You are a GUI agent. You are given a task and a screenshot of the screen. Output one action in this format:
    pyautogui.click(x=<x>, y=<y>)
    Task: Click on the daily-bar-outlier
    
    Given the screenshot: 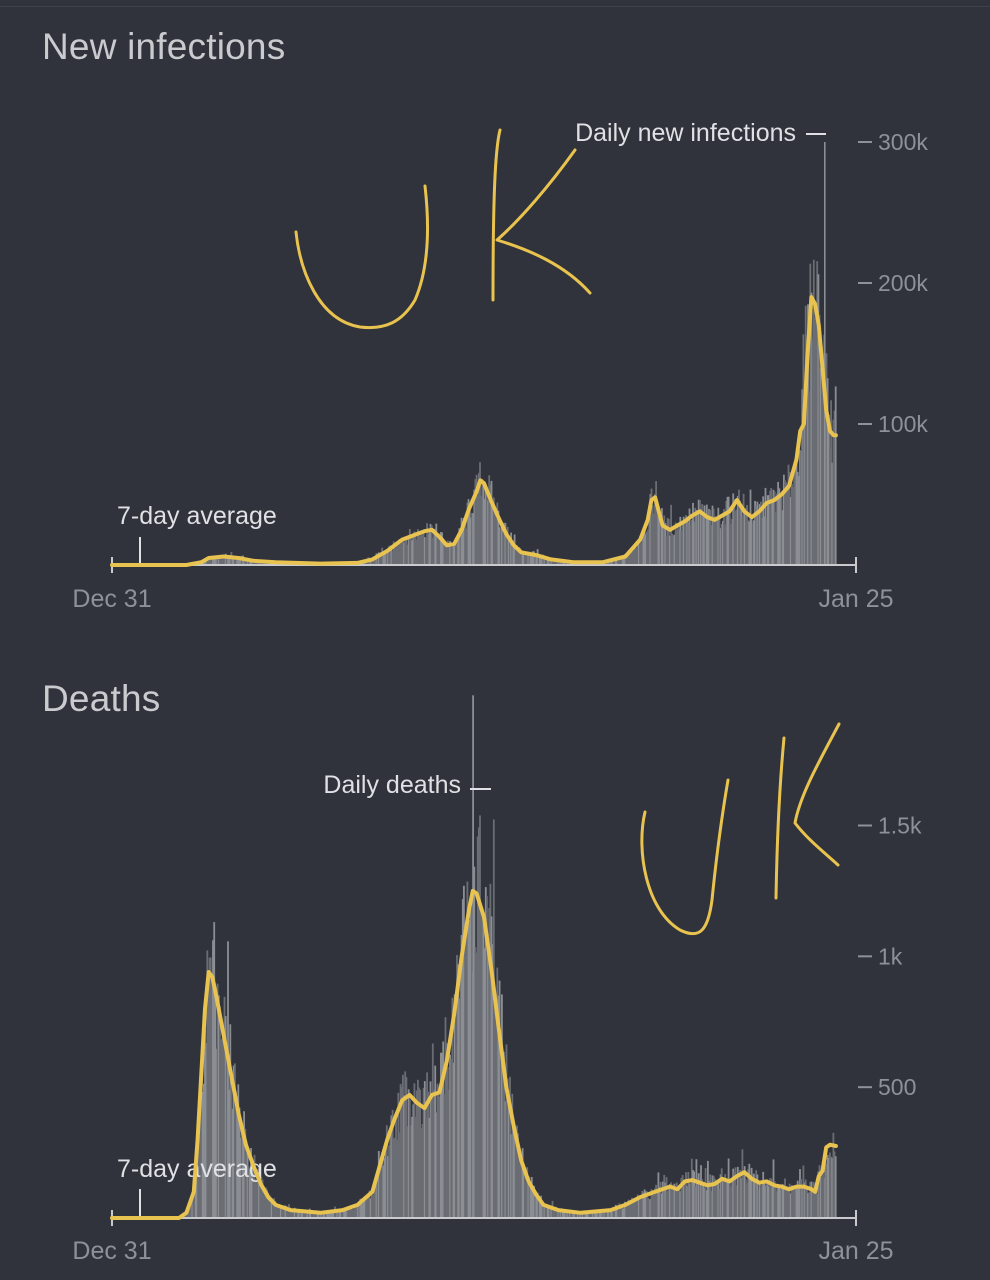 What is the action you would take?
    pyautogui.click(x=825, y=353)
    